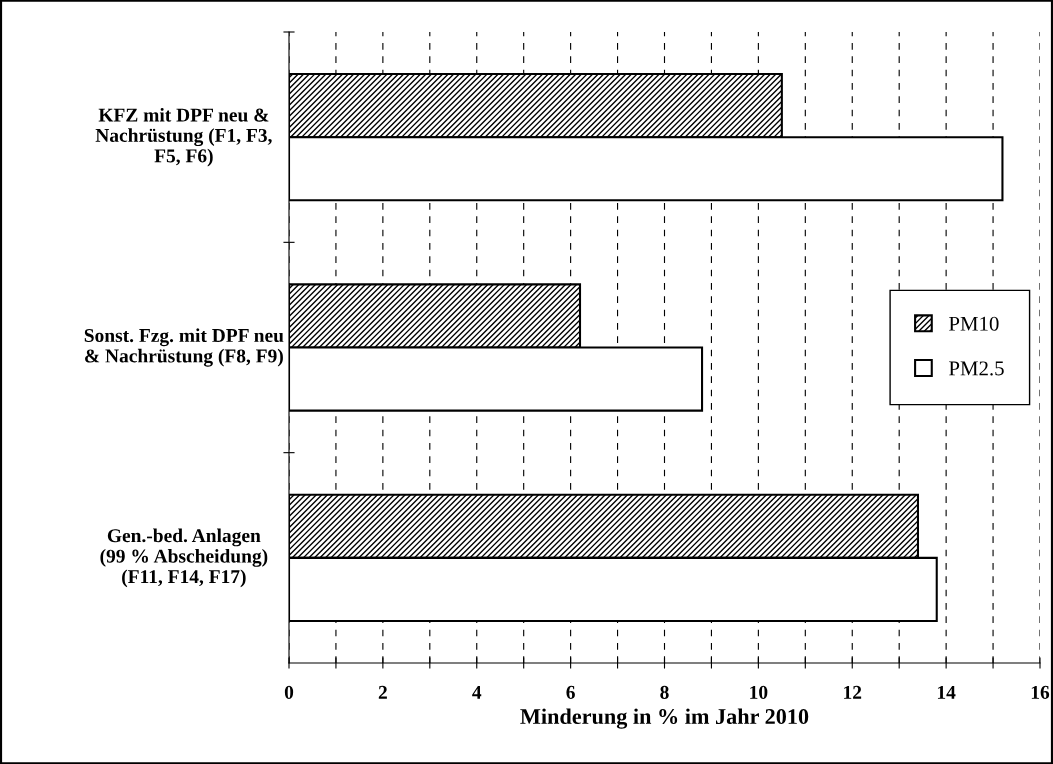 The height and width of the screenshot is (764, 1053). Describe the element at coordinates (1040, 692) in the screenshot. I see `x-tick-label: 16` at that location.